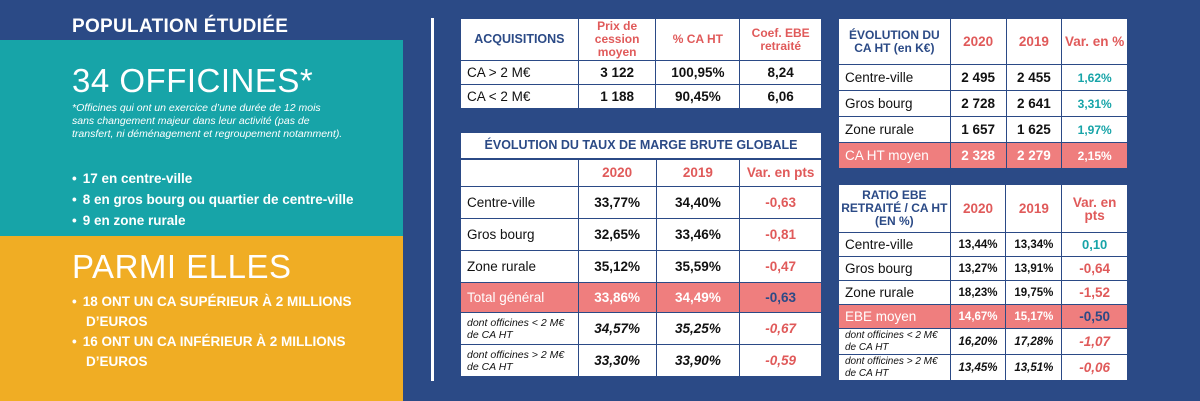  I want to click on cell: 0,10, so click(1094, 244).